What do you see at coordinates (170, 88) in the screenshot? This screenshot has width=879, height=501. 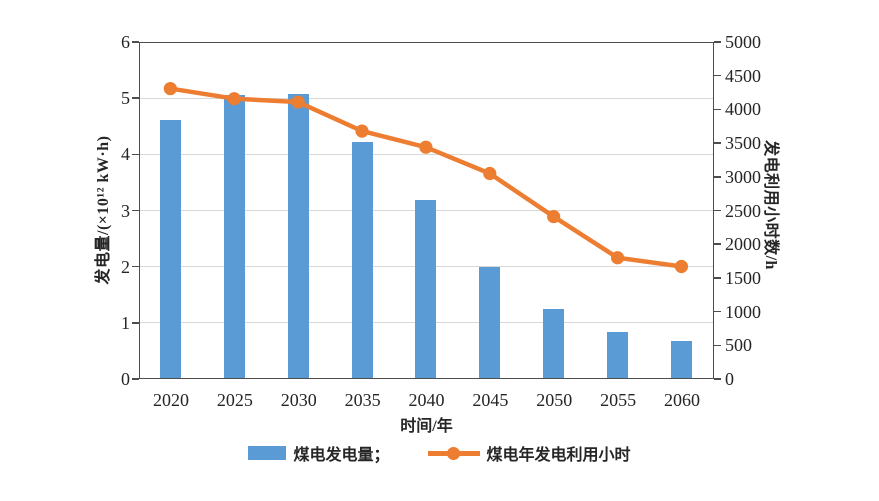 I see `line-marker-2020` at bounding box center [170, 88].